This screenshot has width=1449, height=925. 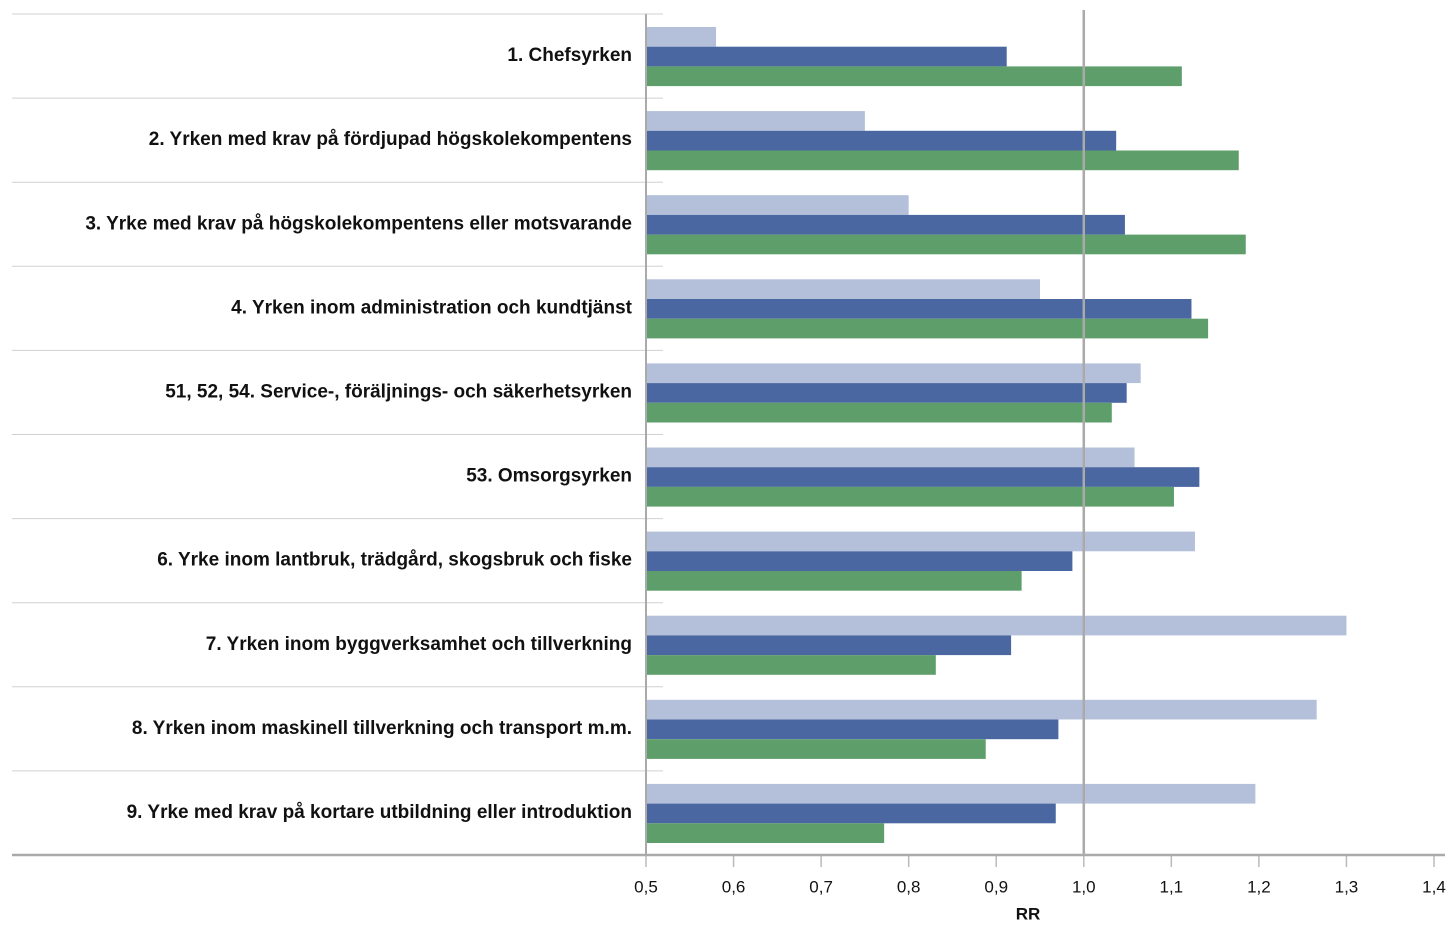 I want to click on x-tick-label: 0,5, so click(x=646, y=886).